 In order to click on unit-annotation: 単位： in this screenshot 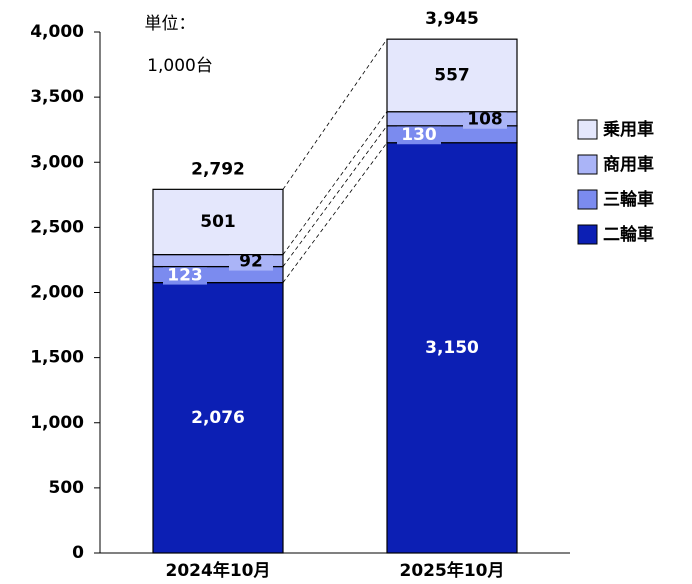, I will do `click(170, 24)`.